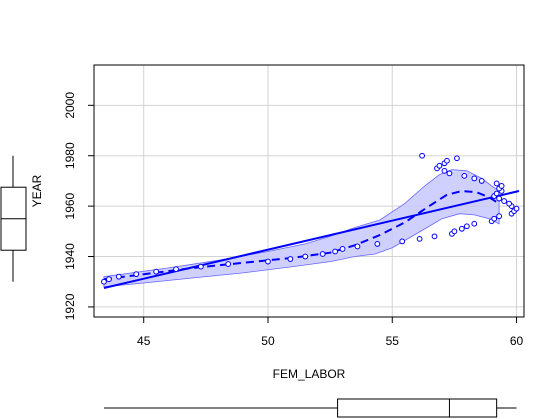 Image resolution: width=559 pixels, height=419 pixels. I want to click on y-axis: 1920 1940 1960 1980 2000, so click(78, 206).